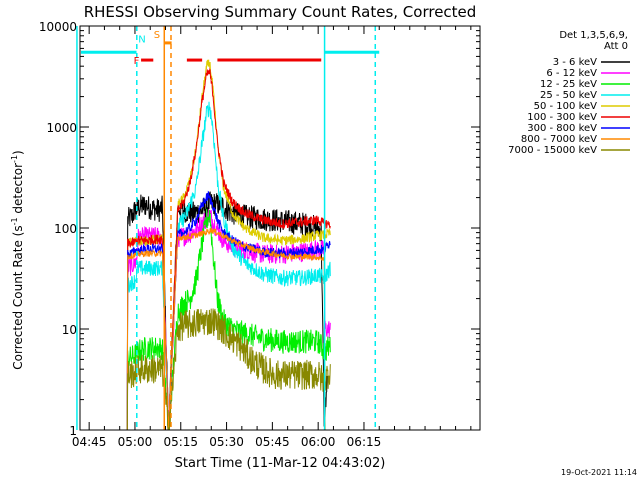  I want to click on x-tick-label: 05:00, so click(135, 442).